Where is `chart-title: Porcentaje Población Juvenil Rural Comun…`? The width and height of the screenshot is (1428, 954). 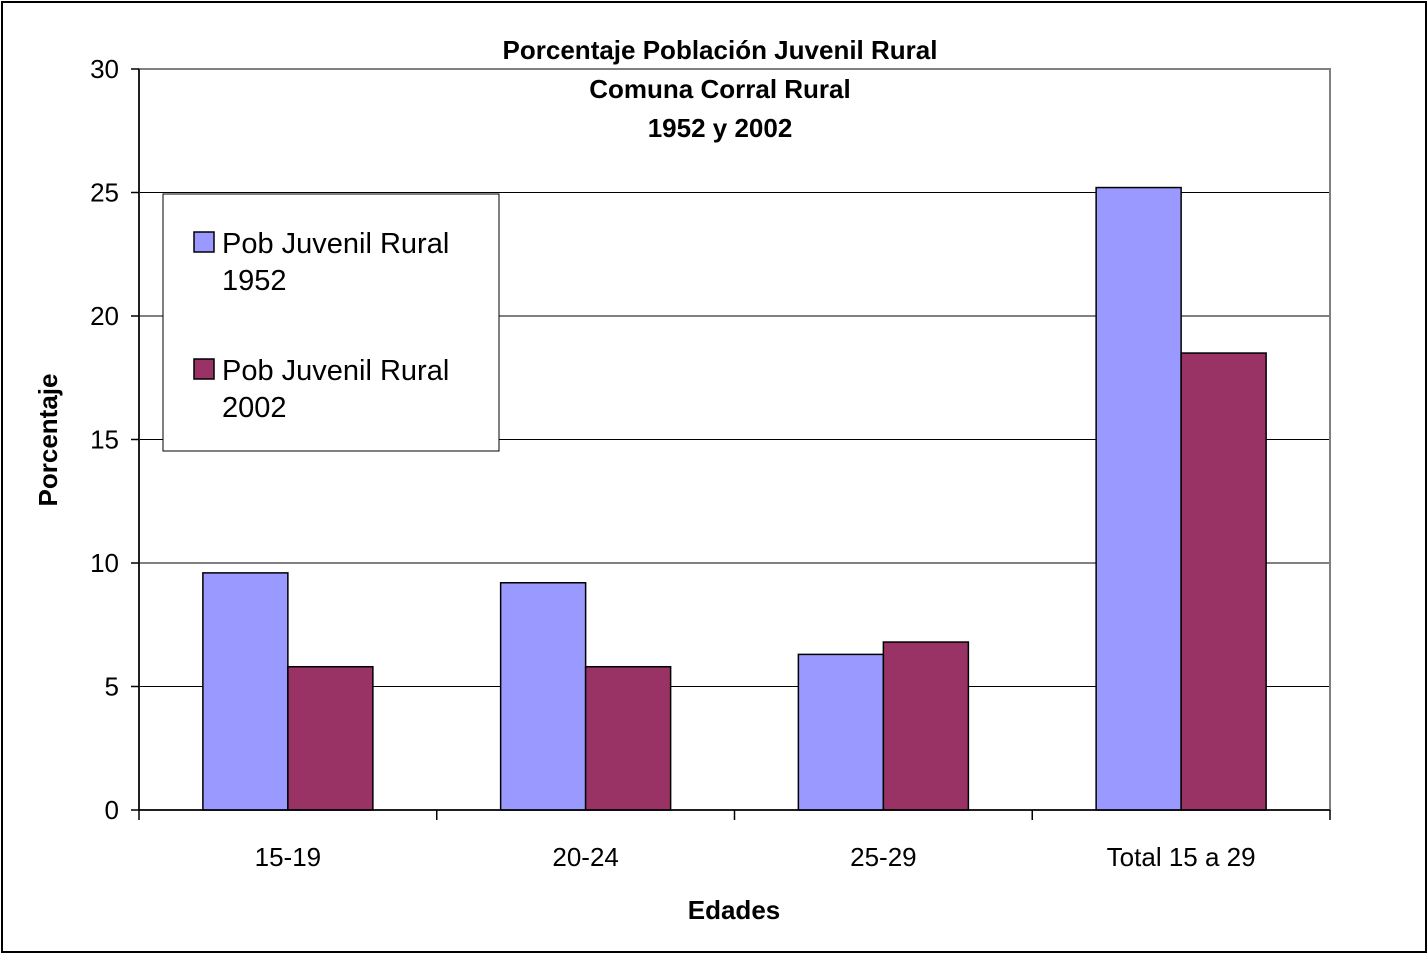
chart-title: Porcentaje Población Juvenil Rural Comun… is located at coordinates (720, 89).